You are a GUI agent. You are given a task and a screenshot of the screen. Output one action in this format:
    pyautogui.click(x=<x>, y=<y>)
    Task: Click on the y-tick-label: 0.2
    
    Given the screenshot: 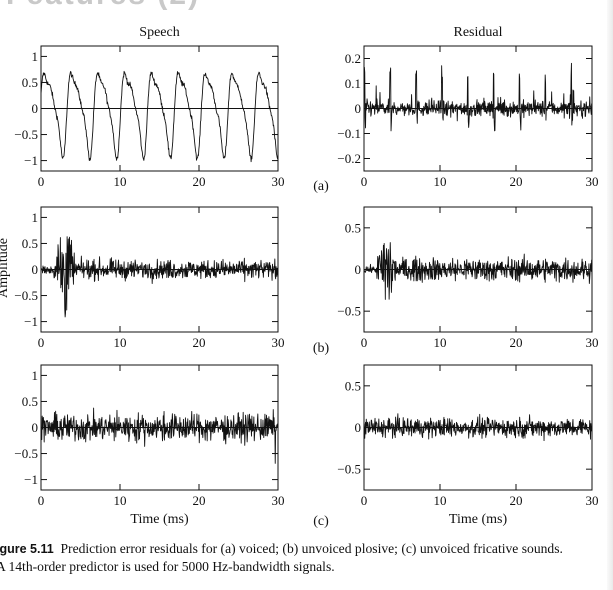 What is the action you would take?
    pyautogui.click(x=353, y=58)
    